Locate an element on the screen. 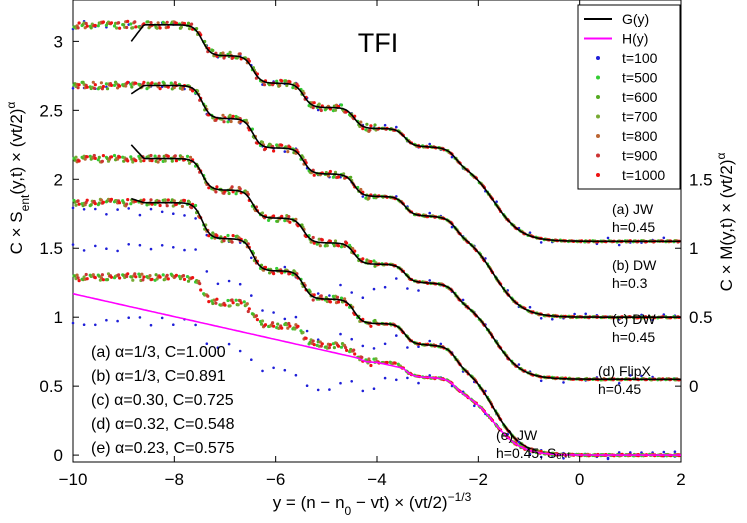  y-tick-label-right: 0.5 is located at coordinates (701, 317).